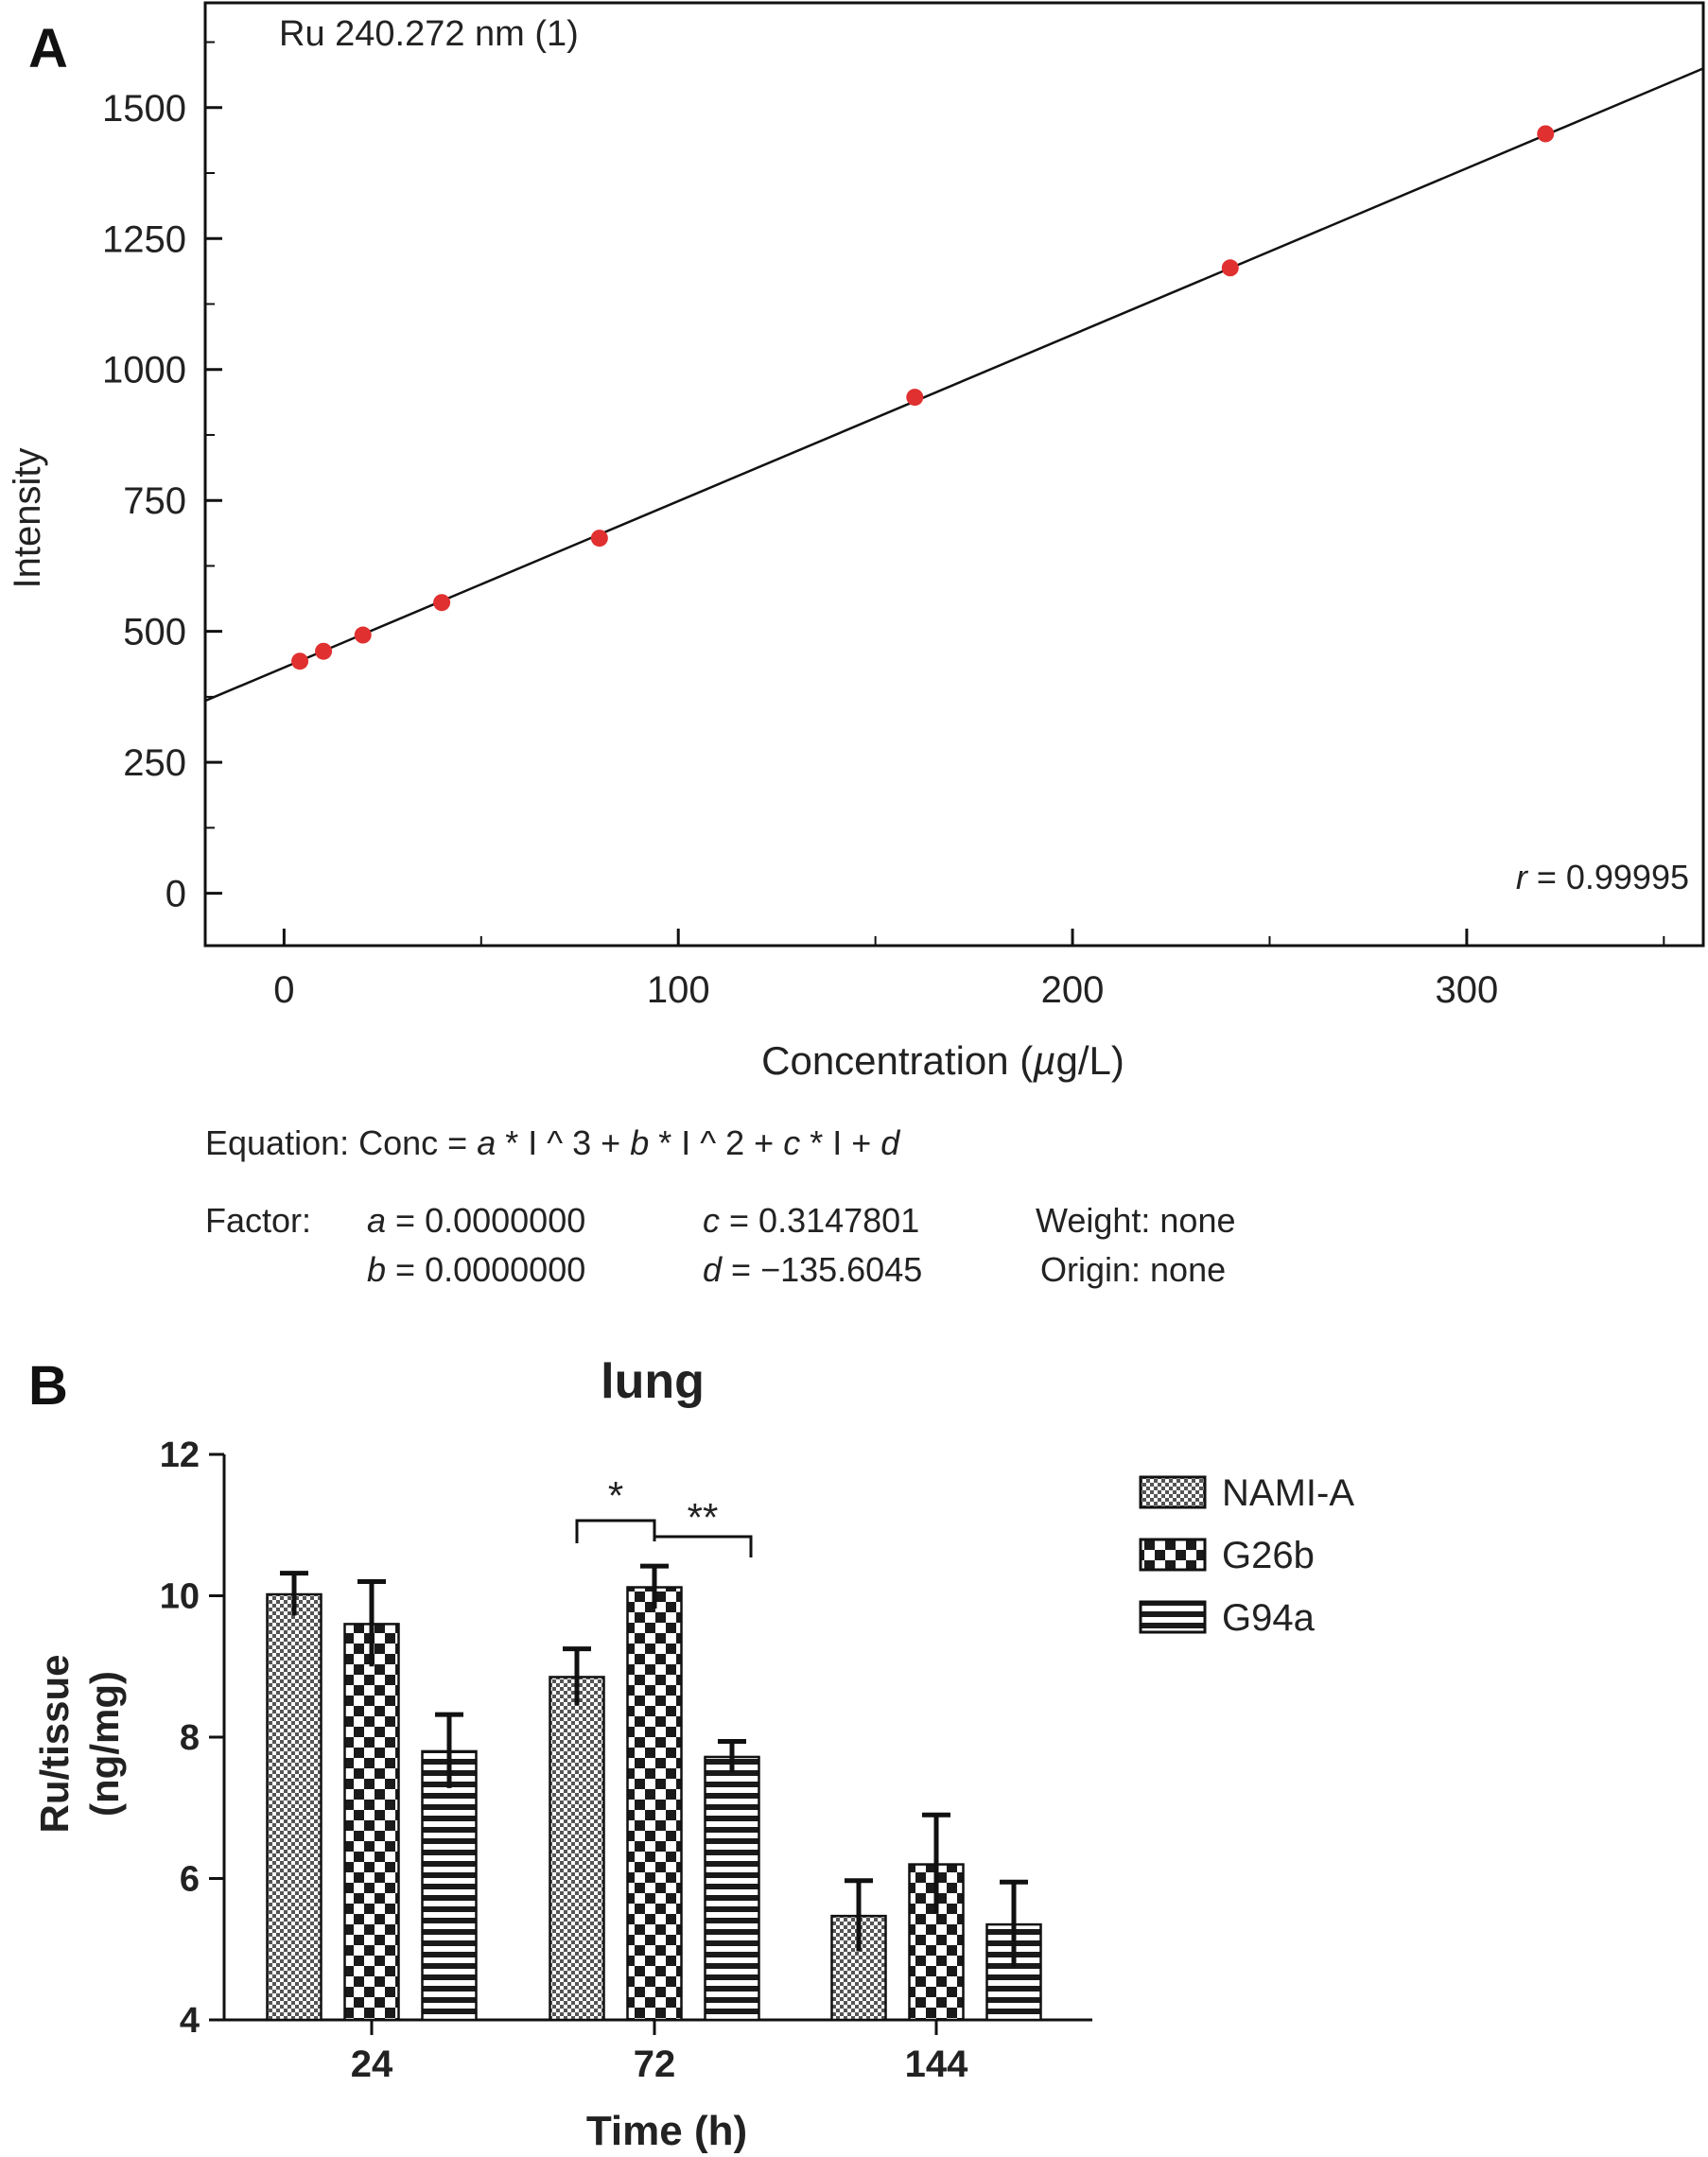 The image size is (1708, 2157). Describe the element at coordinates (1467, 990) in the screenshot. I see `x-tick-label: 300` at that location.